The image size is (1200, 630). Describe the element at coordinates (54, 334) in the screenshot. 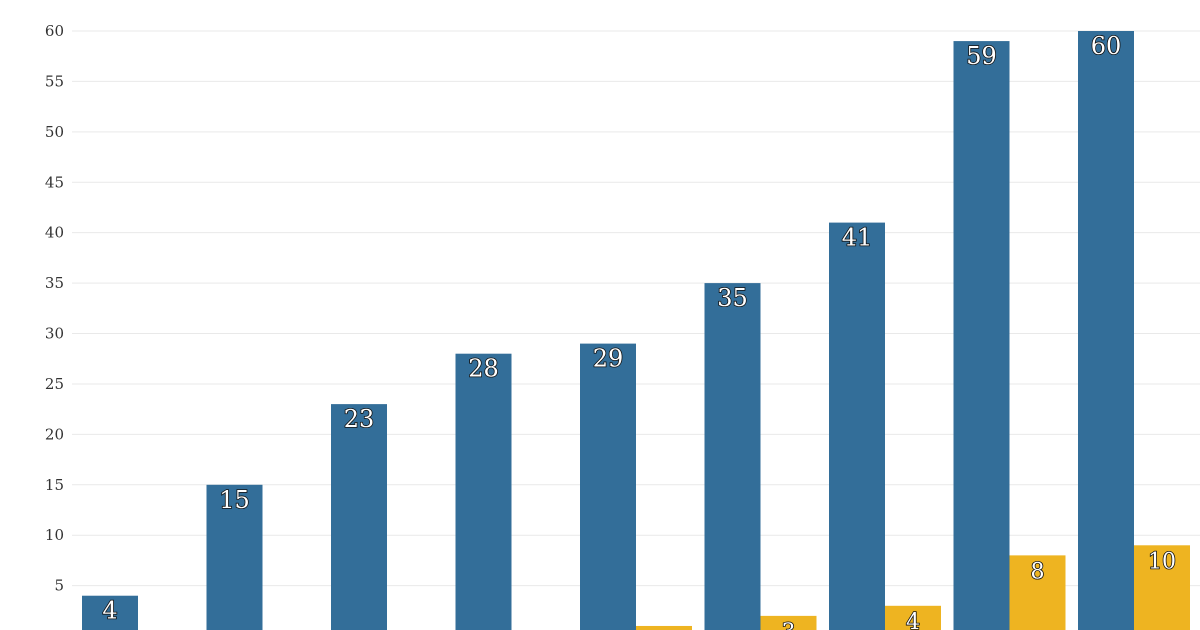

I see `y-tick-label: 30` at that location.